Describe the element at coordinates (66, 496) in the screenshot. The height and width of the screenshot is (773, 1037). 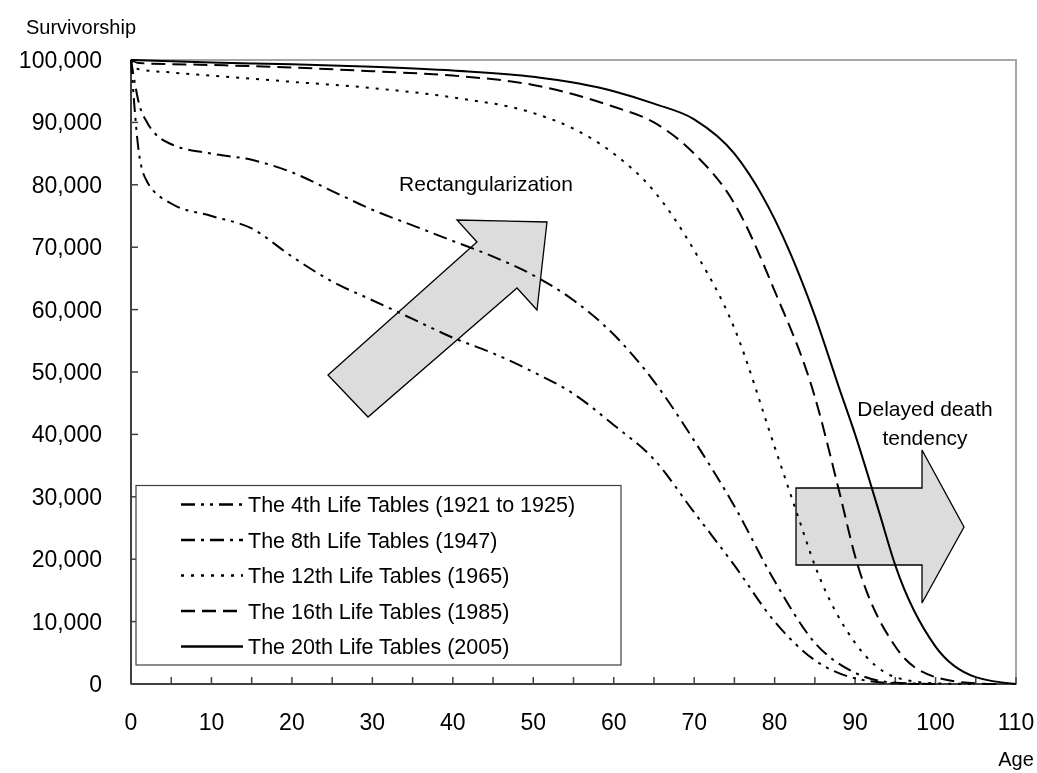
I see `y-tick-label: 30,000` at that location.